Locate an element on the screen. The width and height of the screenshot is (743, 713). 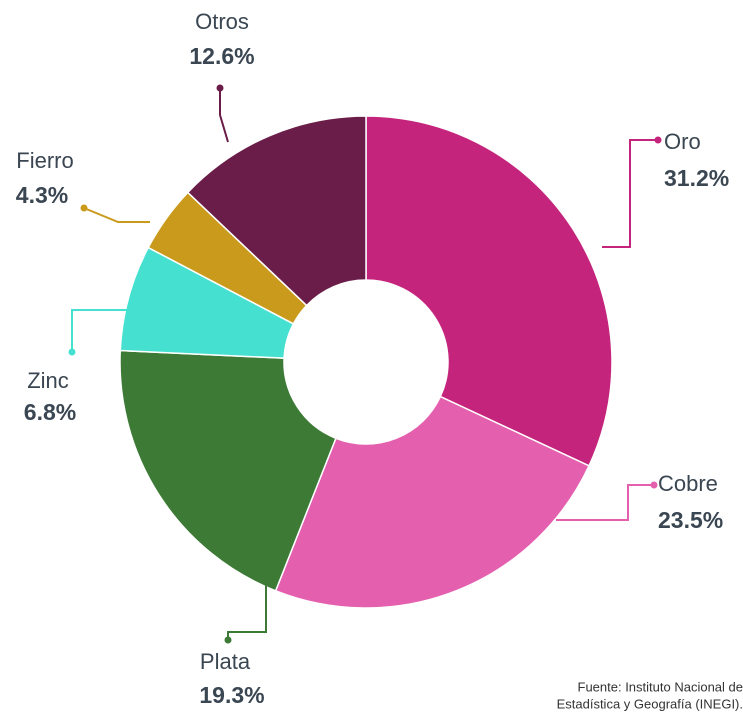
donut-hole is located at coordinates (366, 362).